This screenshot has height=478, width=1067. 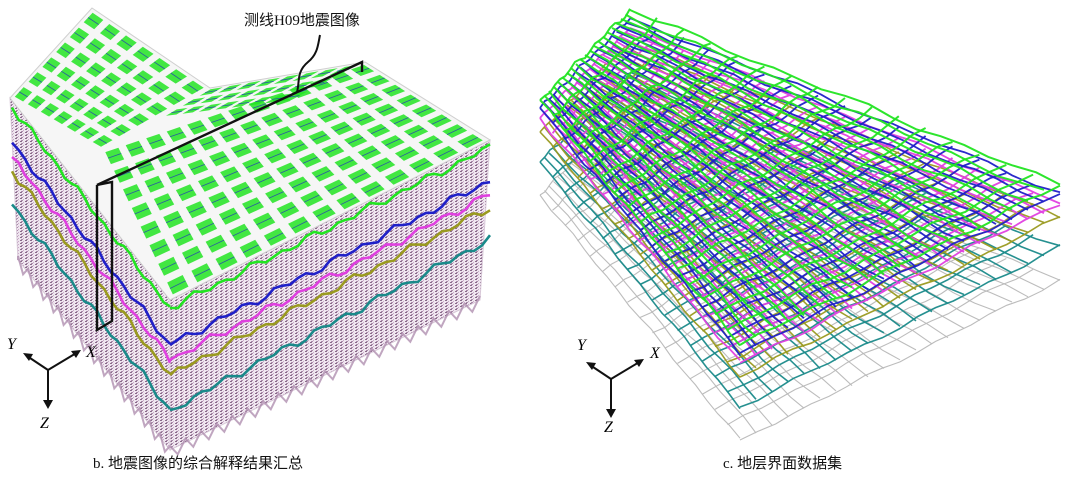 What do you see at coordinates (302, 20) in the screenshot?
I see `survey-line-label: 测线H09地震图像` at bounding box center [302, 20].